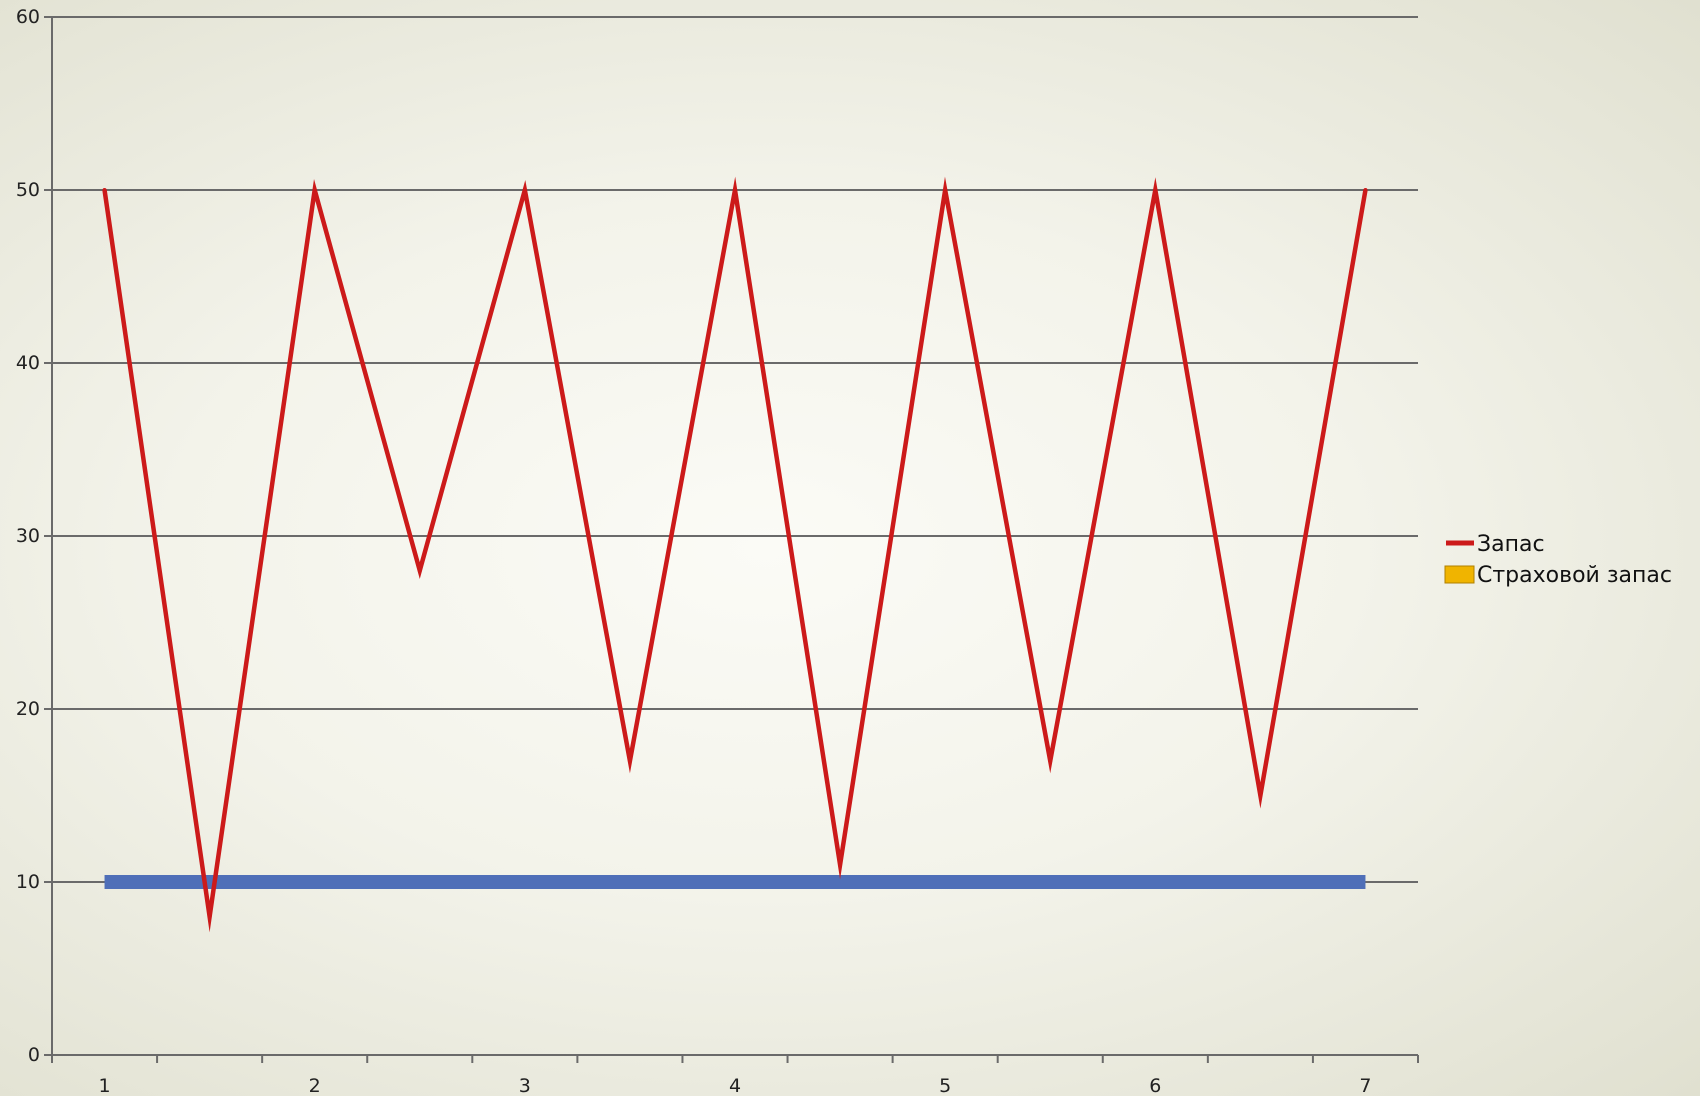 This screenshot has width=1700, height=1096. What do you see at coordinates (735, 1085) in the screenshot?
I see `x-tick-label: 4` at bounding box center [735, 1085].